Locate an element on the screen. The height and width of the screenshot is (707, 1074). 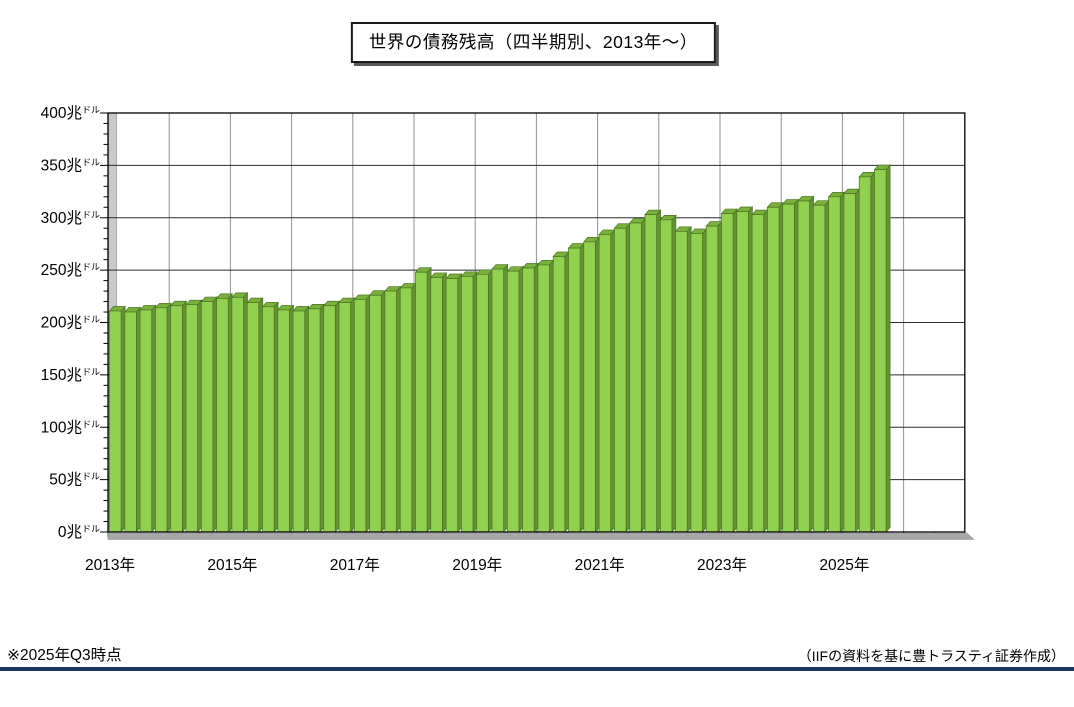
x-axis-labels: 2013年 2015年 2017年 2019年 2021年 2023年 2025年 is located at coordinates (477, 565).